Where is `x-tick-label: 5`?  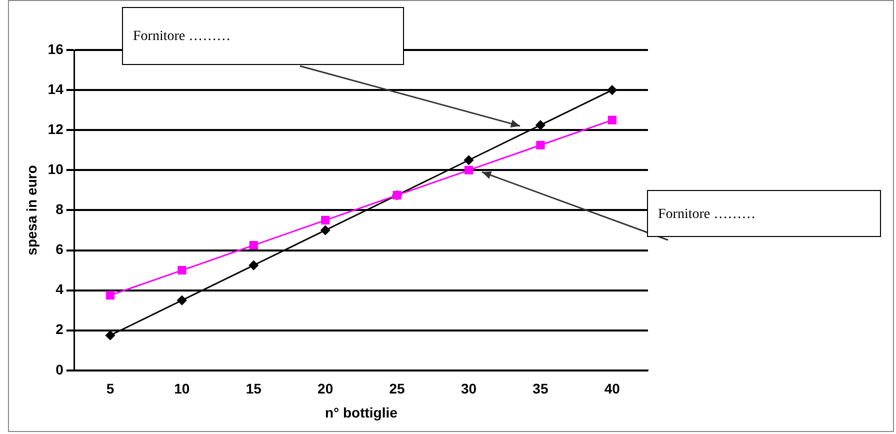 x-tick-label: 5 is located at coordinates (110, 388).